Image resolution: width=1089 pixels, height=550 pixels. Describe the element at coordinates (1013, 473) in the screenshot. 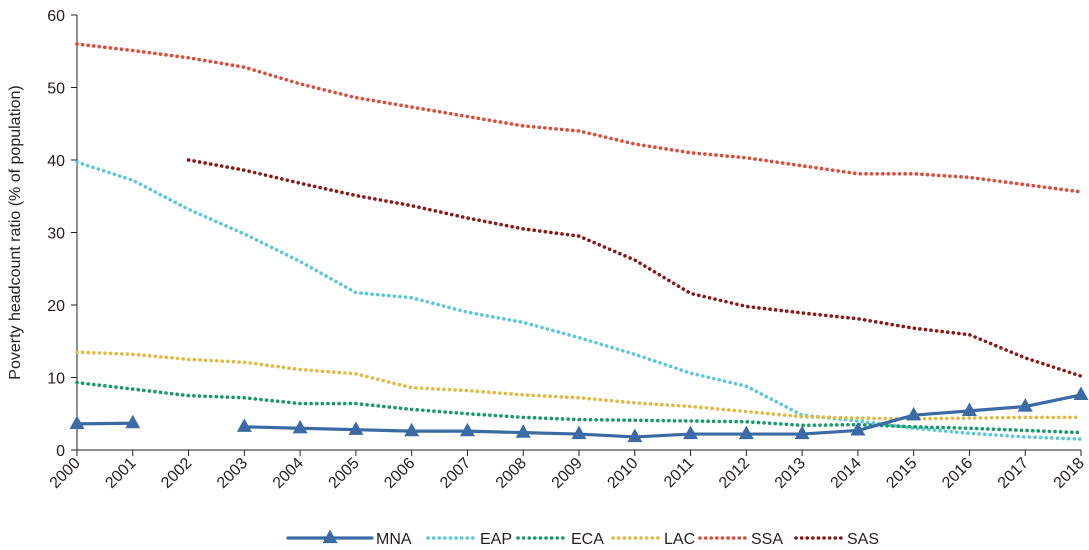

I see `x-tick-label: 2017` at that location.